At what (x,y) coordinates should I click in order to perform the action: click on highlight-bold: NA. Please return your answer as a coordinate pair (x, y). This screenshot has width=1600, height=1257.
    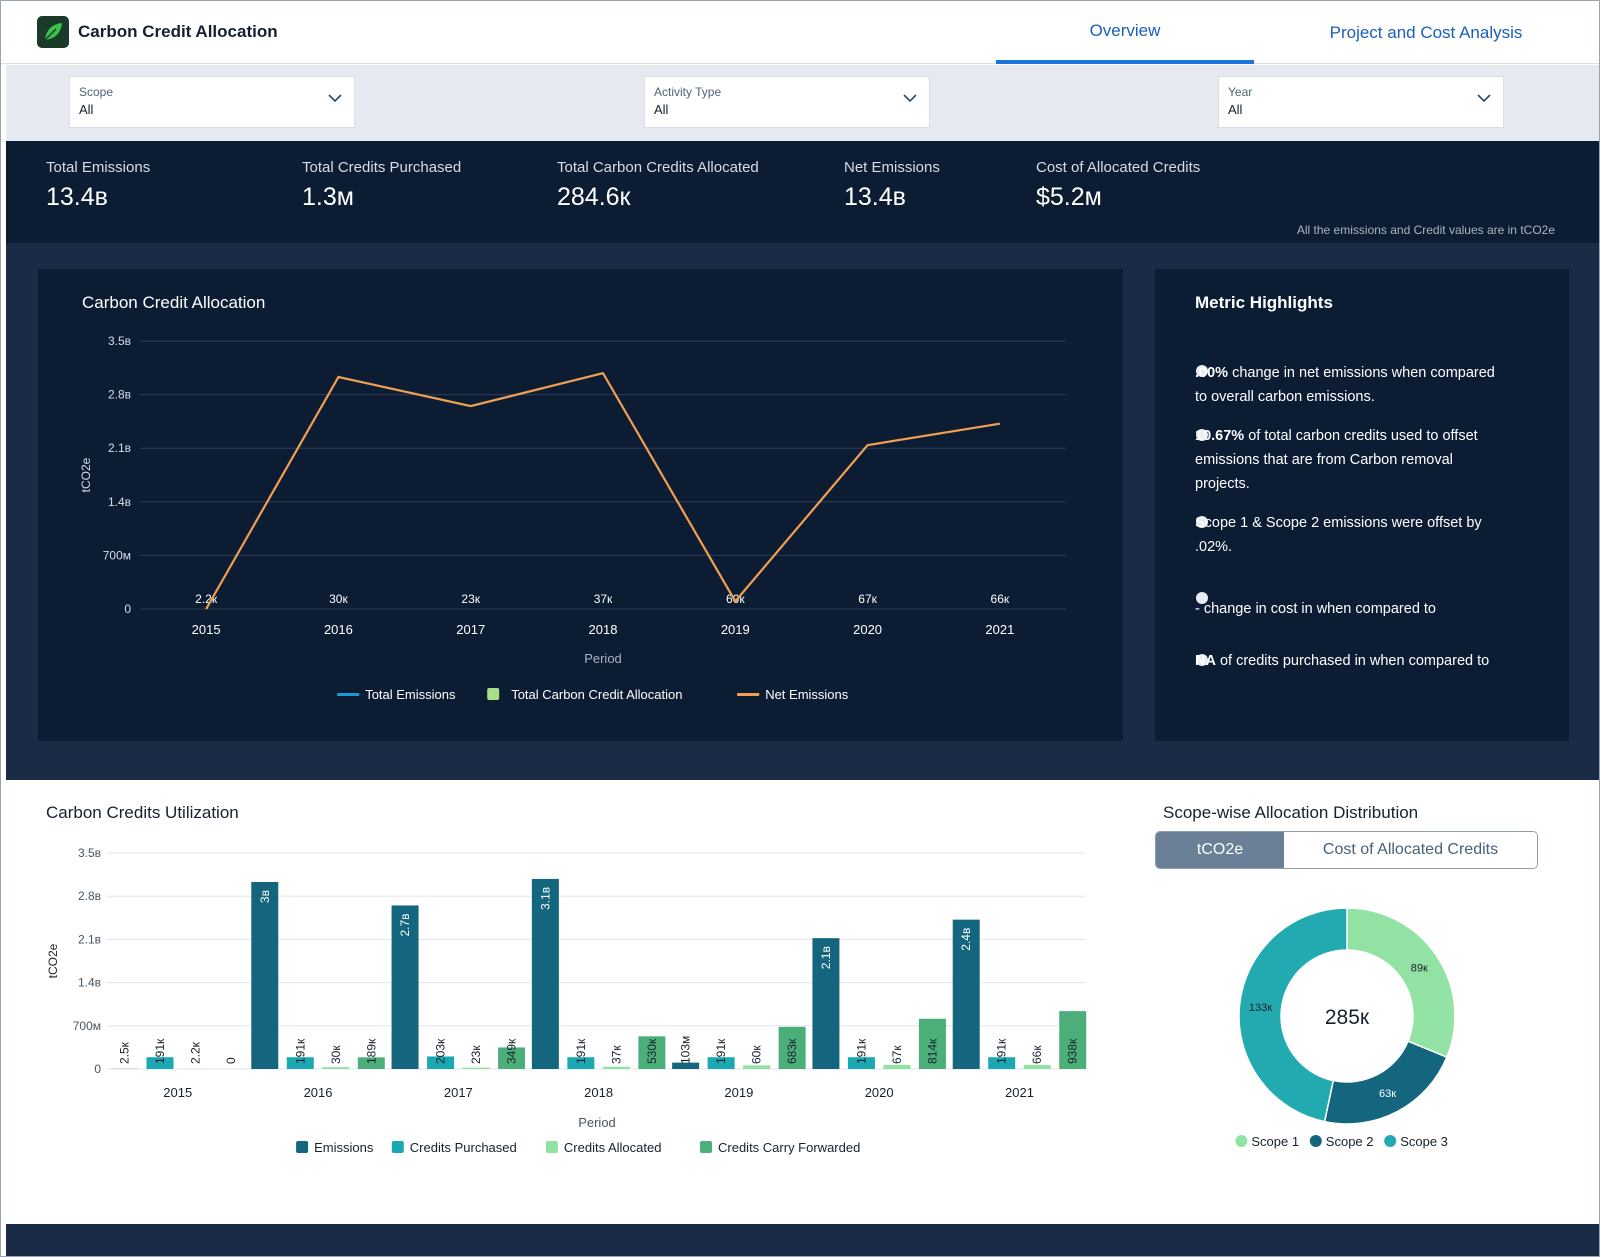
    Looking at the image, I should click on (1205, 661).